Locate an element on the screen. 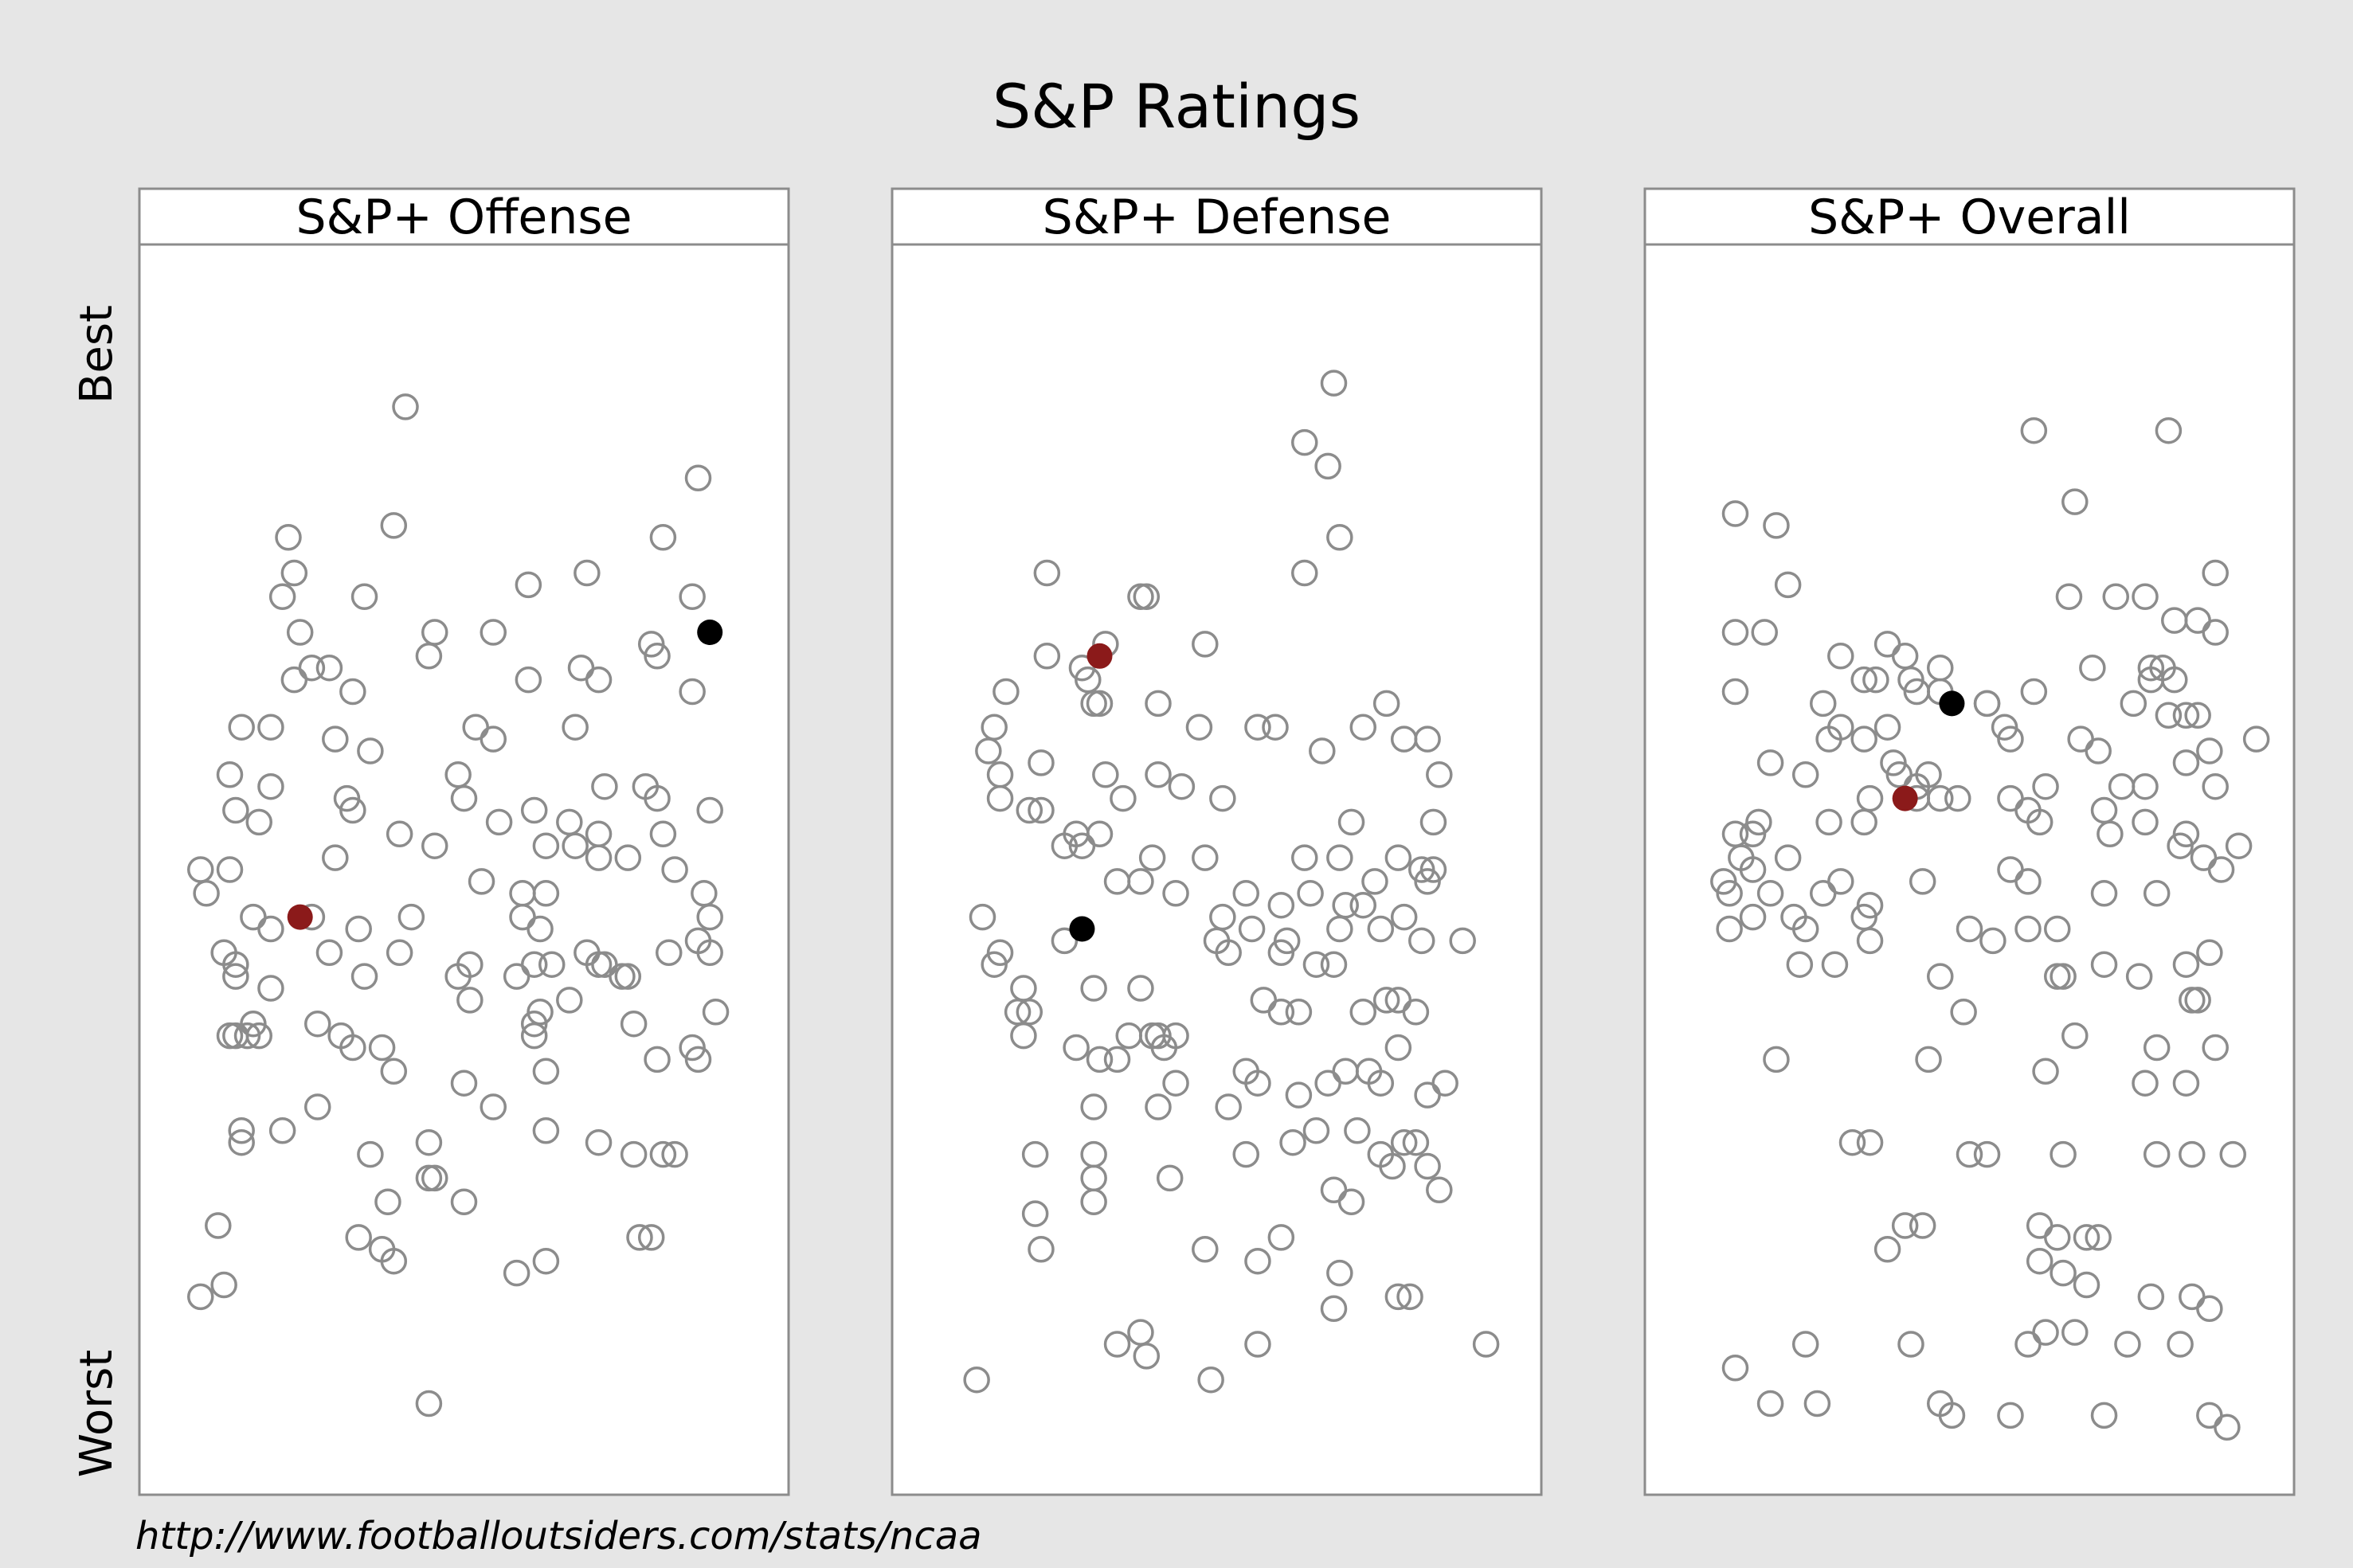 The height and width of the screenshot is (1568, 2353). panel-1-title: S&P+ Offense is located at coordinates (464, 217).